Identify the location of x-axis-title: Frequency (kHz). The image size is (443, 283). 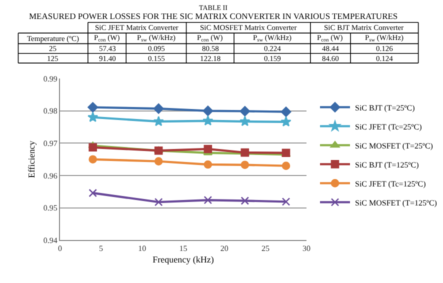
(183, 259).